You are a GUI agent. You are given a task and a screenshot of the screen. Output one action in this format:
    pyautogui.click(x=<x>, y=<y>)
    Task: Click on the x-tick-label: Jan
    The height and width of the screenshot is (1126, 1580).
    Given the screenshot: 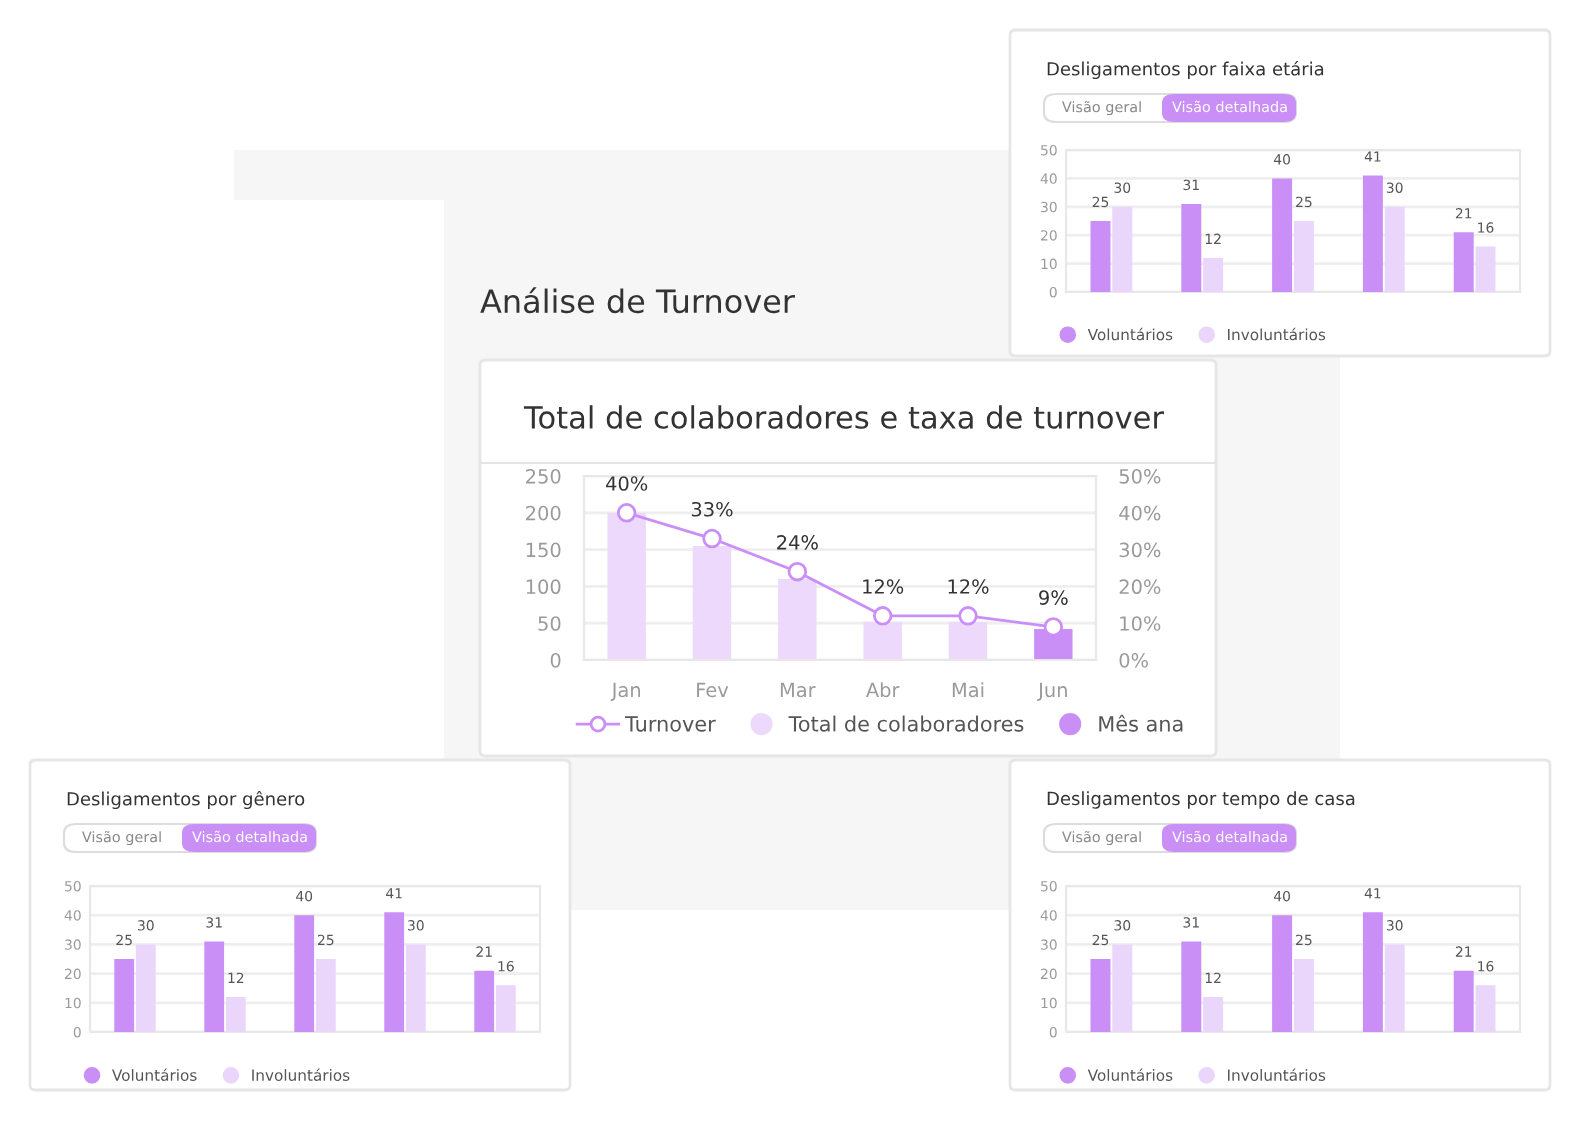 What is the action you would take?
    pyautogui.click(x=625, y=691)
    